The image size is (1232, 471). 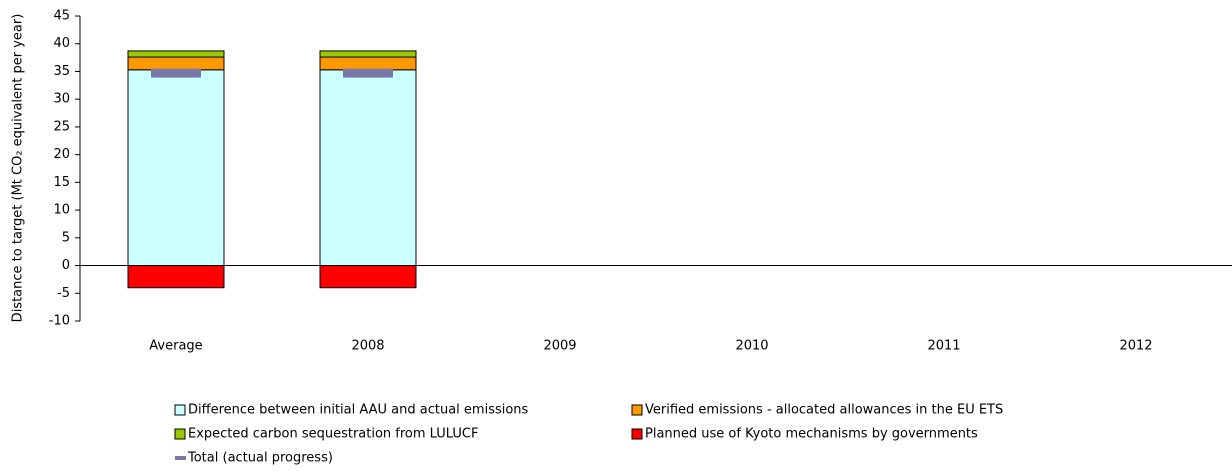 I want to click on y-tick-label: 0, so click(x=66, y=265).